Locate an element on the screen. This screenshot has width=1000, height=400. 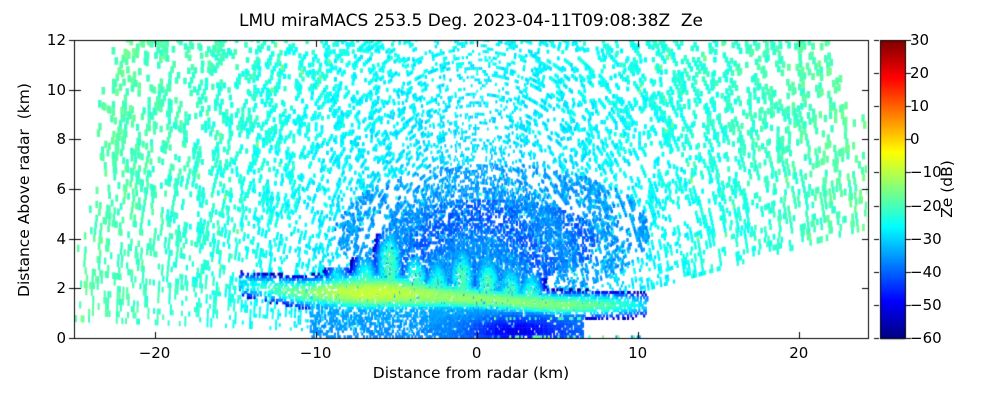
y-tick-label: 8 is located at coordinates (61, 139).